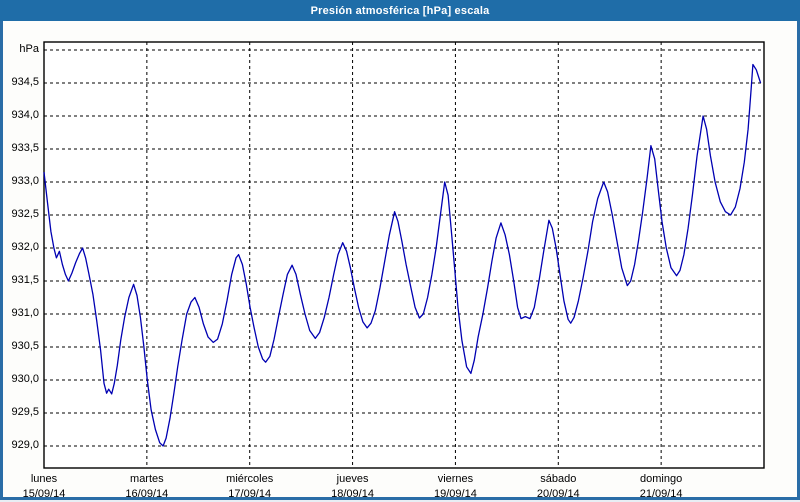 The height and width of the screenshot is (502, 800). What do you see at coordinates (29, 49) in the screenshot?
I see `y-axis-unit-label: hPa` at bounding box center [29, 49].